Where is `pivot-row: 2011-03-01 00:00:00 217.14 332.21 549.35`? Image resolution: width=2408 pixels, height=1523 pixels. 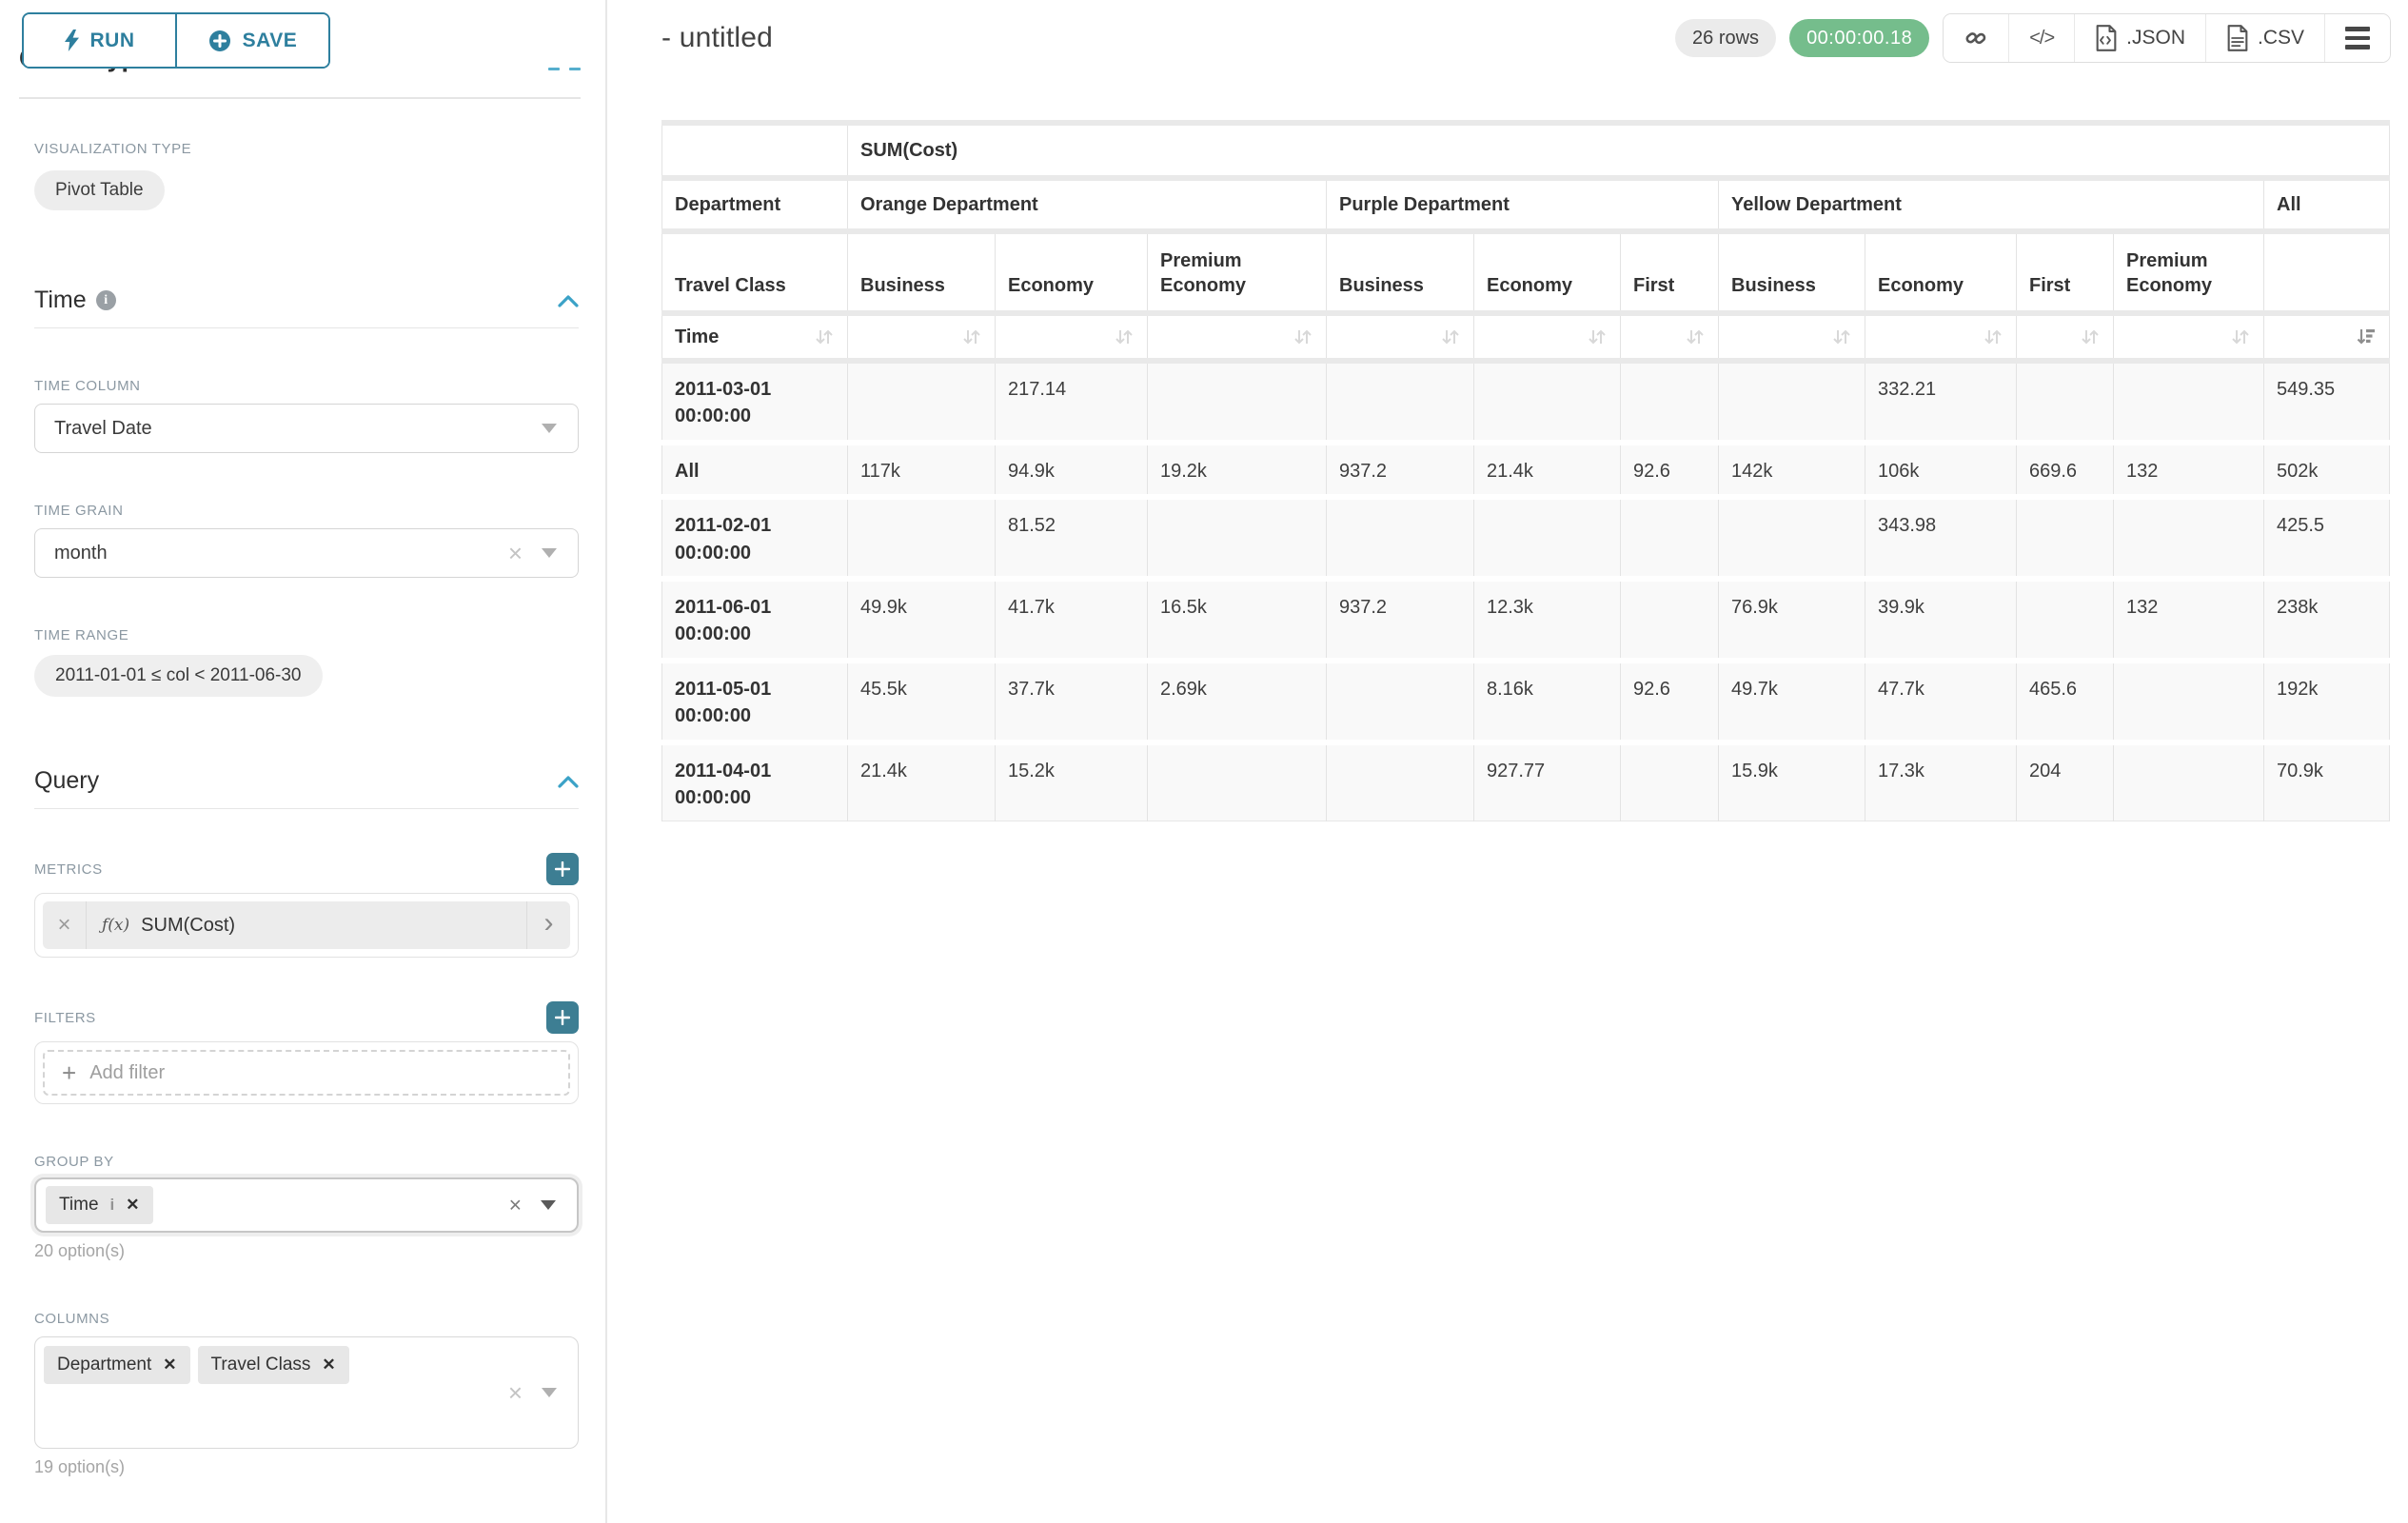
pivot-row: 2011-03-01 00:00:00 217.14 332.21 549.35 is located at coordinates (1525, 402).